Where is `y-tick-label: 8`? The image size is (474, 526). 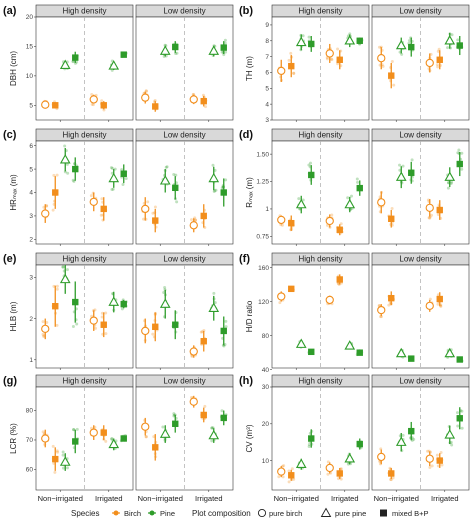 y-tick-label: 8 is located at coordinates (267, 41).